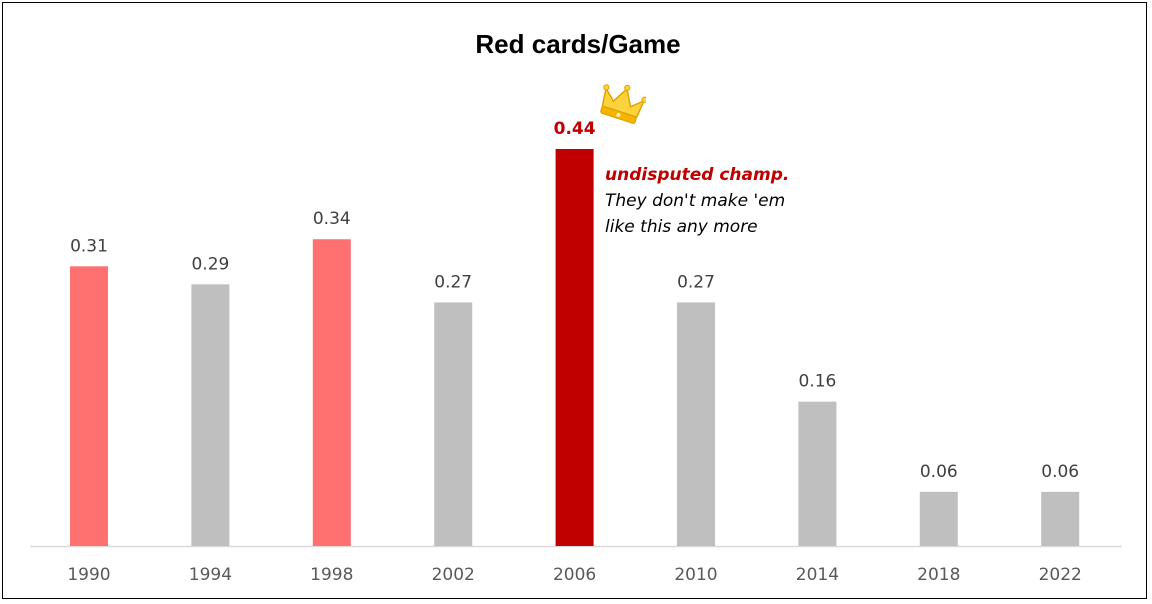 This screenshot has width=1152, height=604. What do you see at coordinates (210, 264) in the screenshot?
I see `data-label-1994: 0.29` at bounding box center [210, 264].